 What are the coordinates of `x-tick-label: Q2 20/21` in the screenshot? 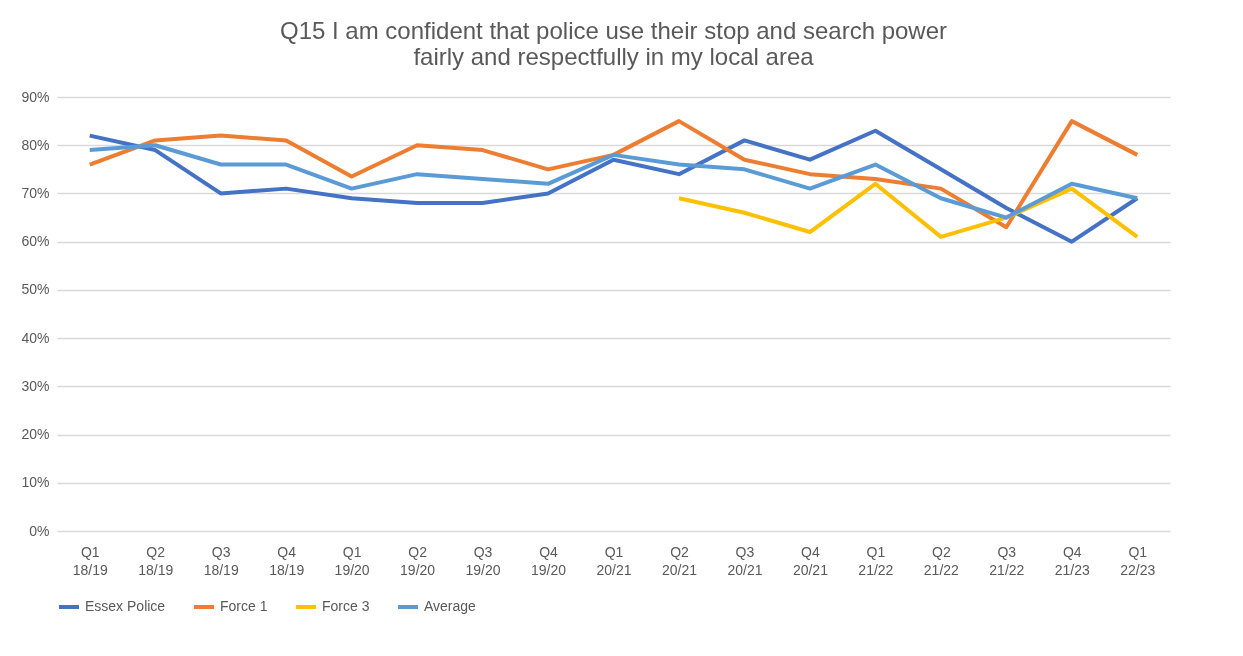 It's located at (679, 560).